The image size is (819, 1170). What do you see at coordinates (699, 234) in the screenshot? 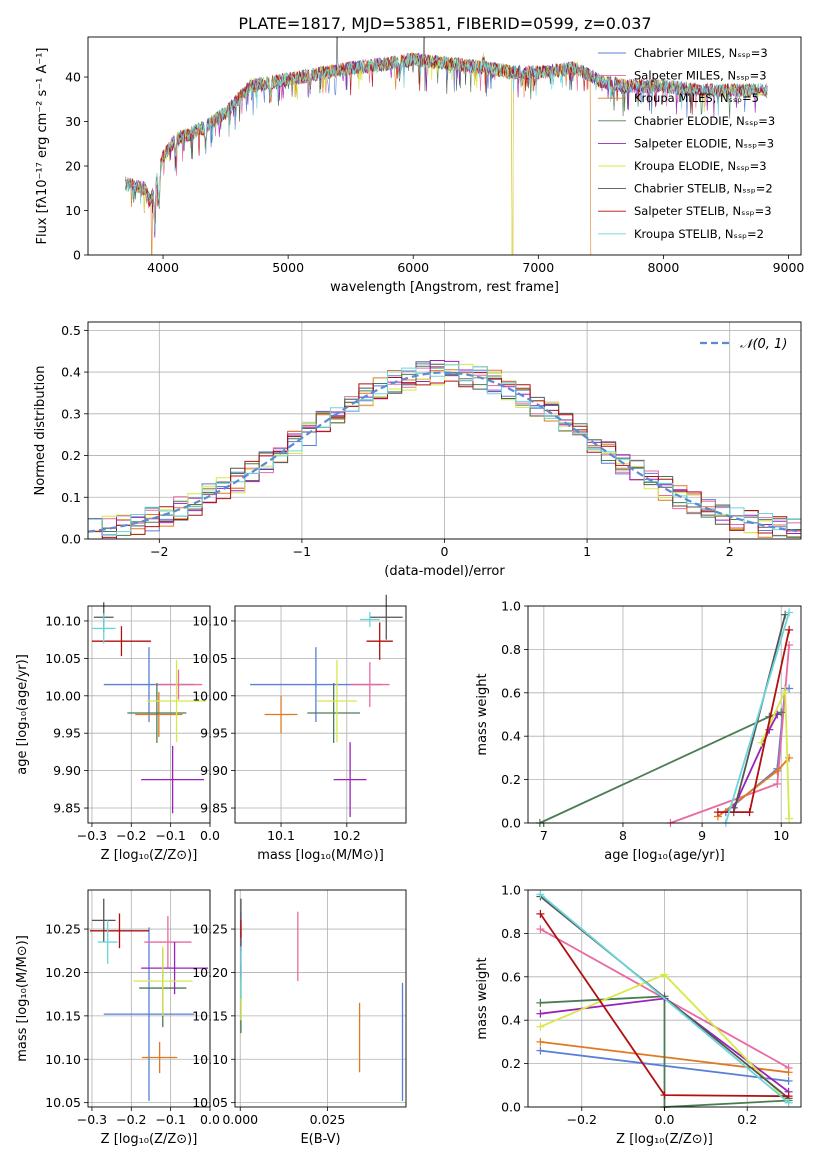
I see `legend-label: Kroupa STELIB, Nₛₛₚ=2` at bounding box center [699, 234].